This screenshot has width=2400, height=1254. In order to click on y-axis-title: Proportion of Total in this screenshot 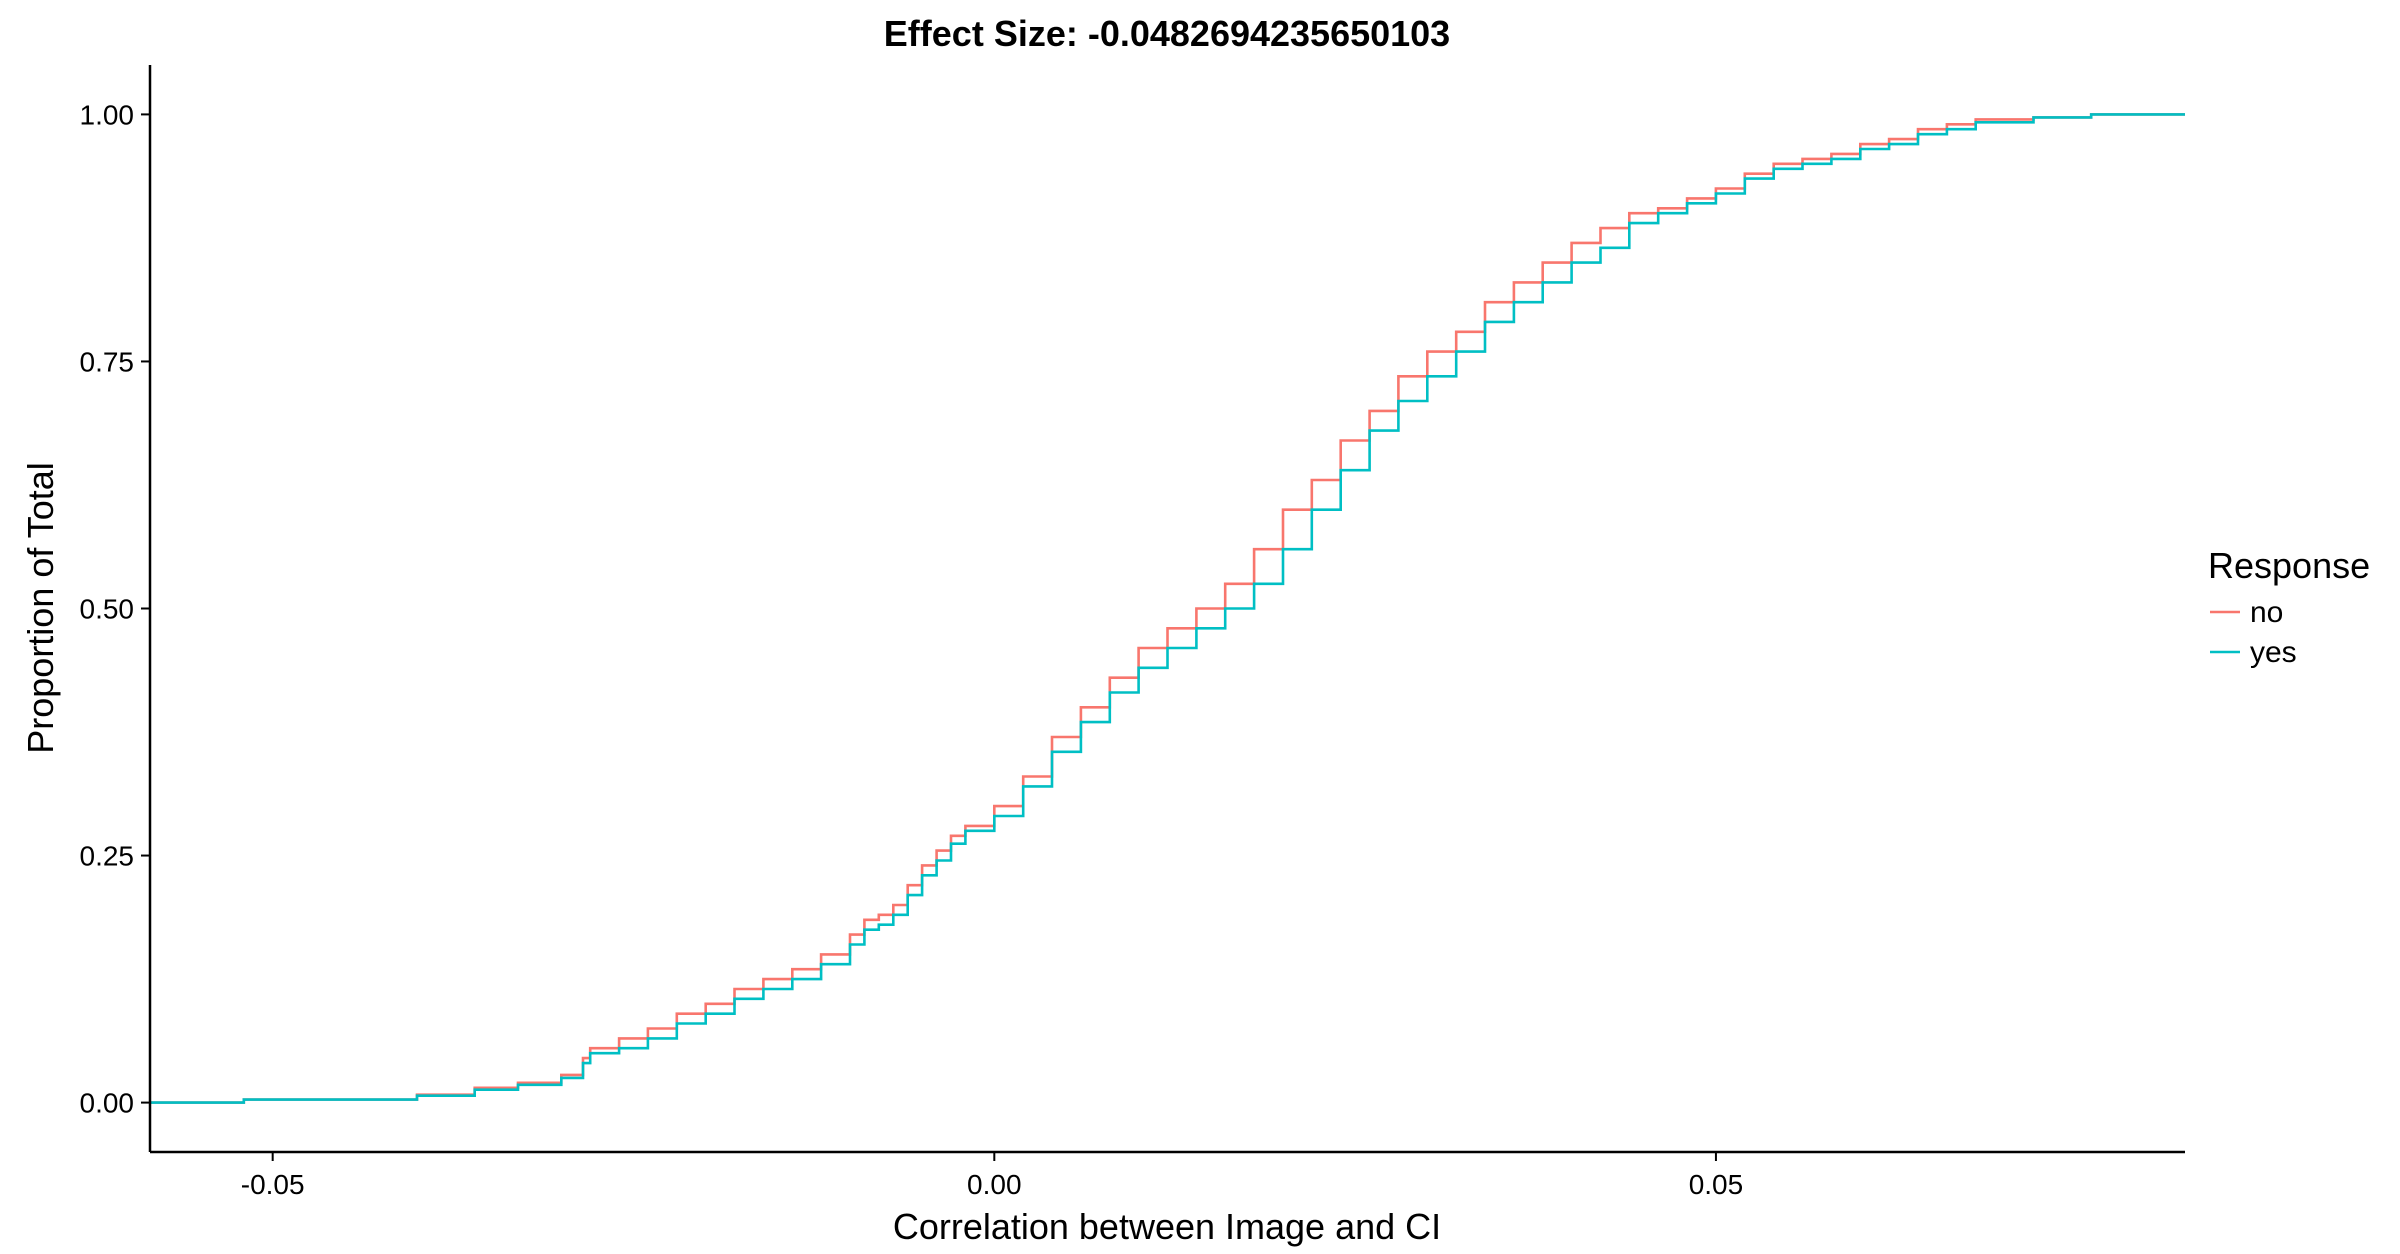, I will do `click(40, 608)`.